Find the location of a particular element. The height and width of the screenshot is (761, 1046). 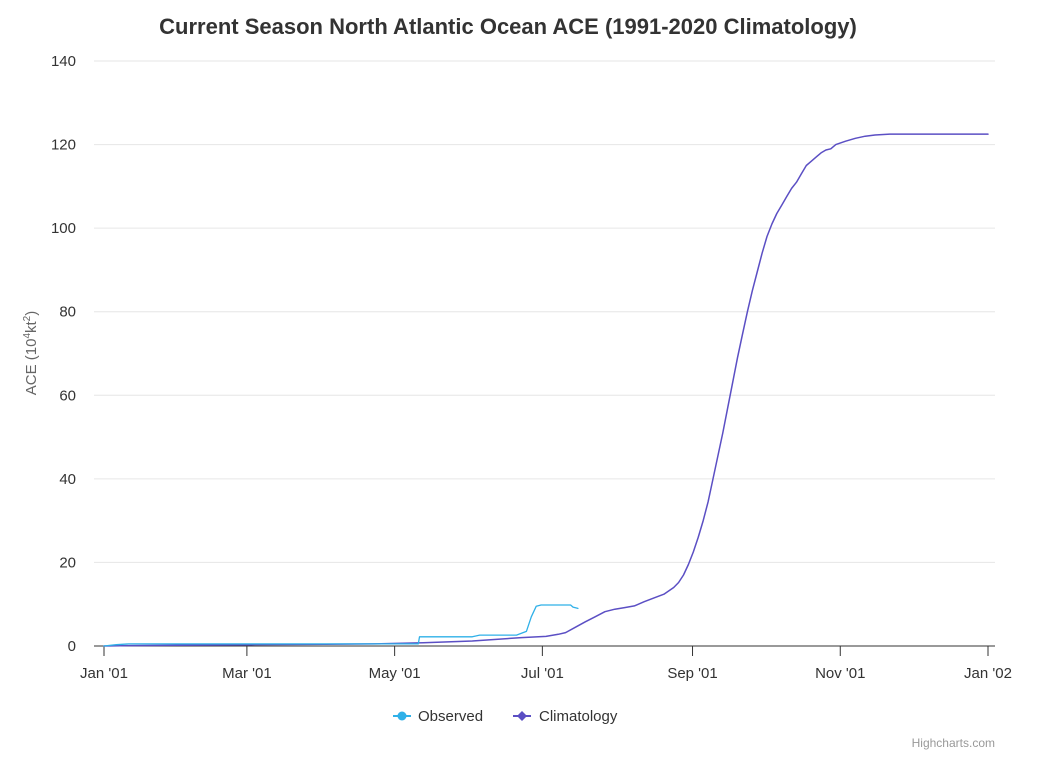

credits-link: Highcharts.com is located at coordinates (953, 743).